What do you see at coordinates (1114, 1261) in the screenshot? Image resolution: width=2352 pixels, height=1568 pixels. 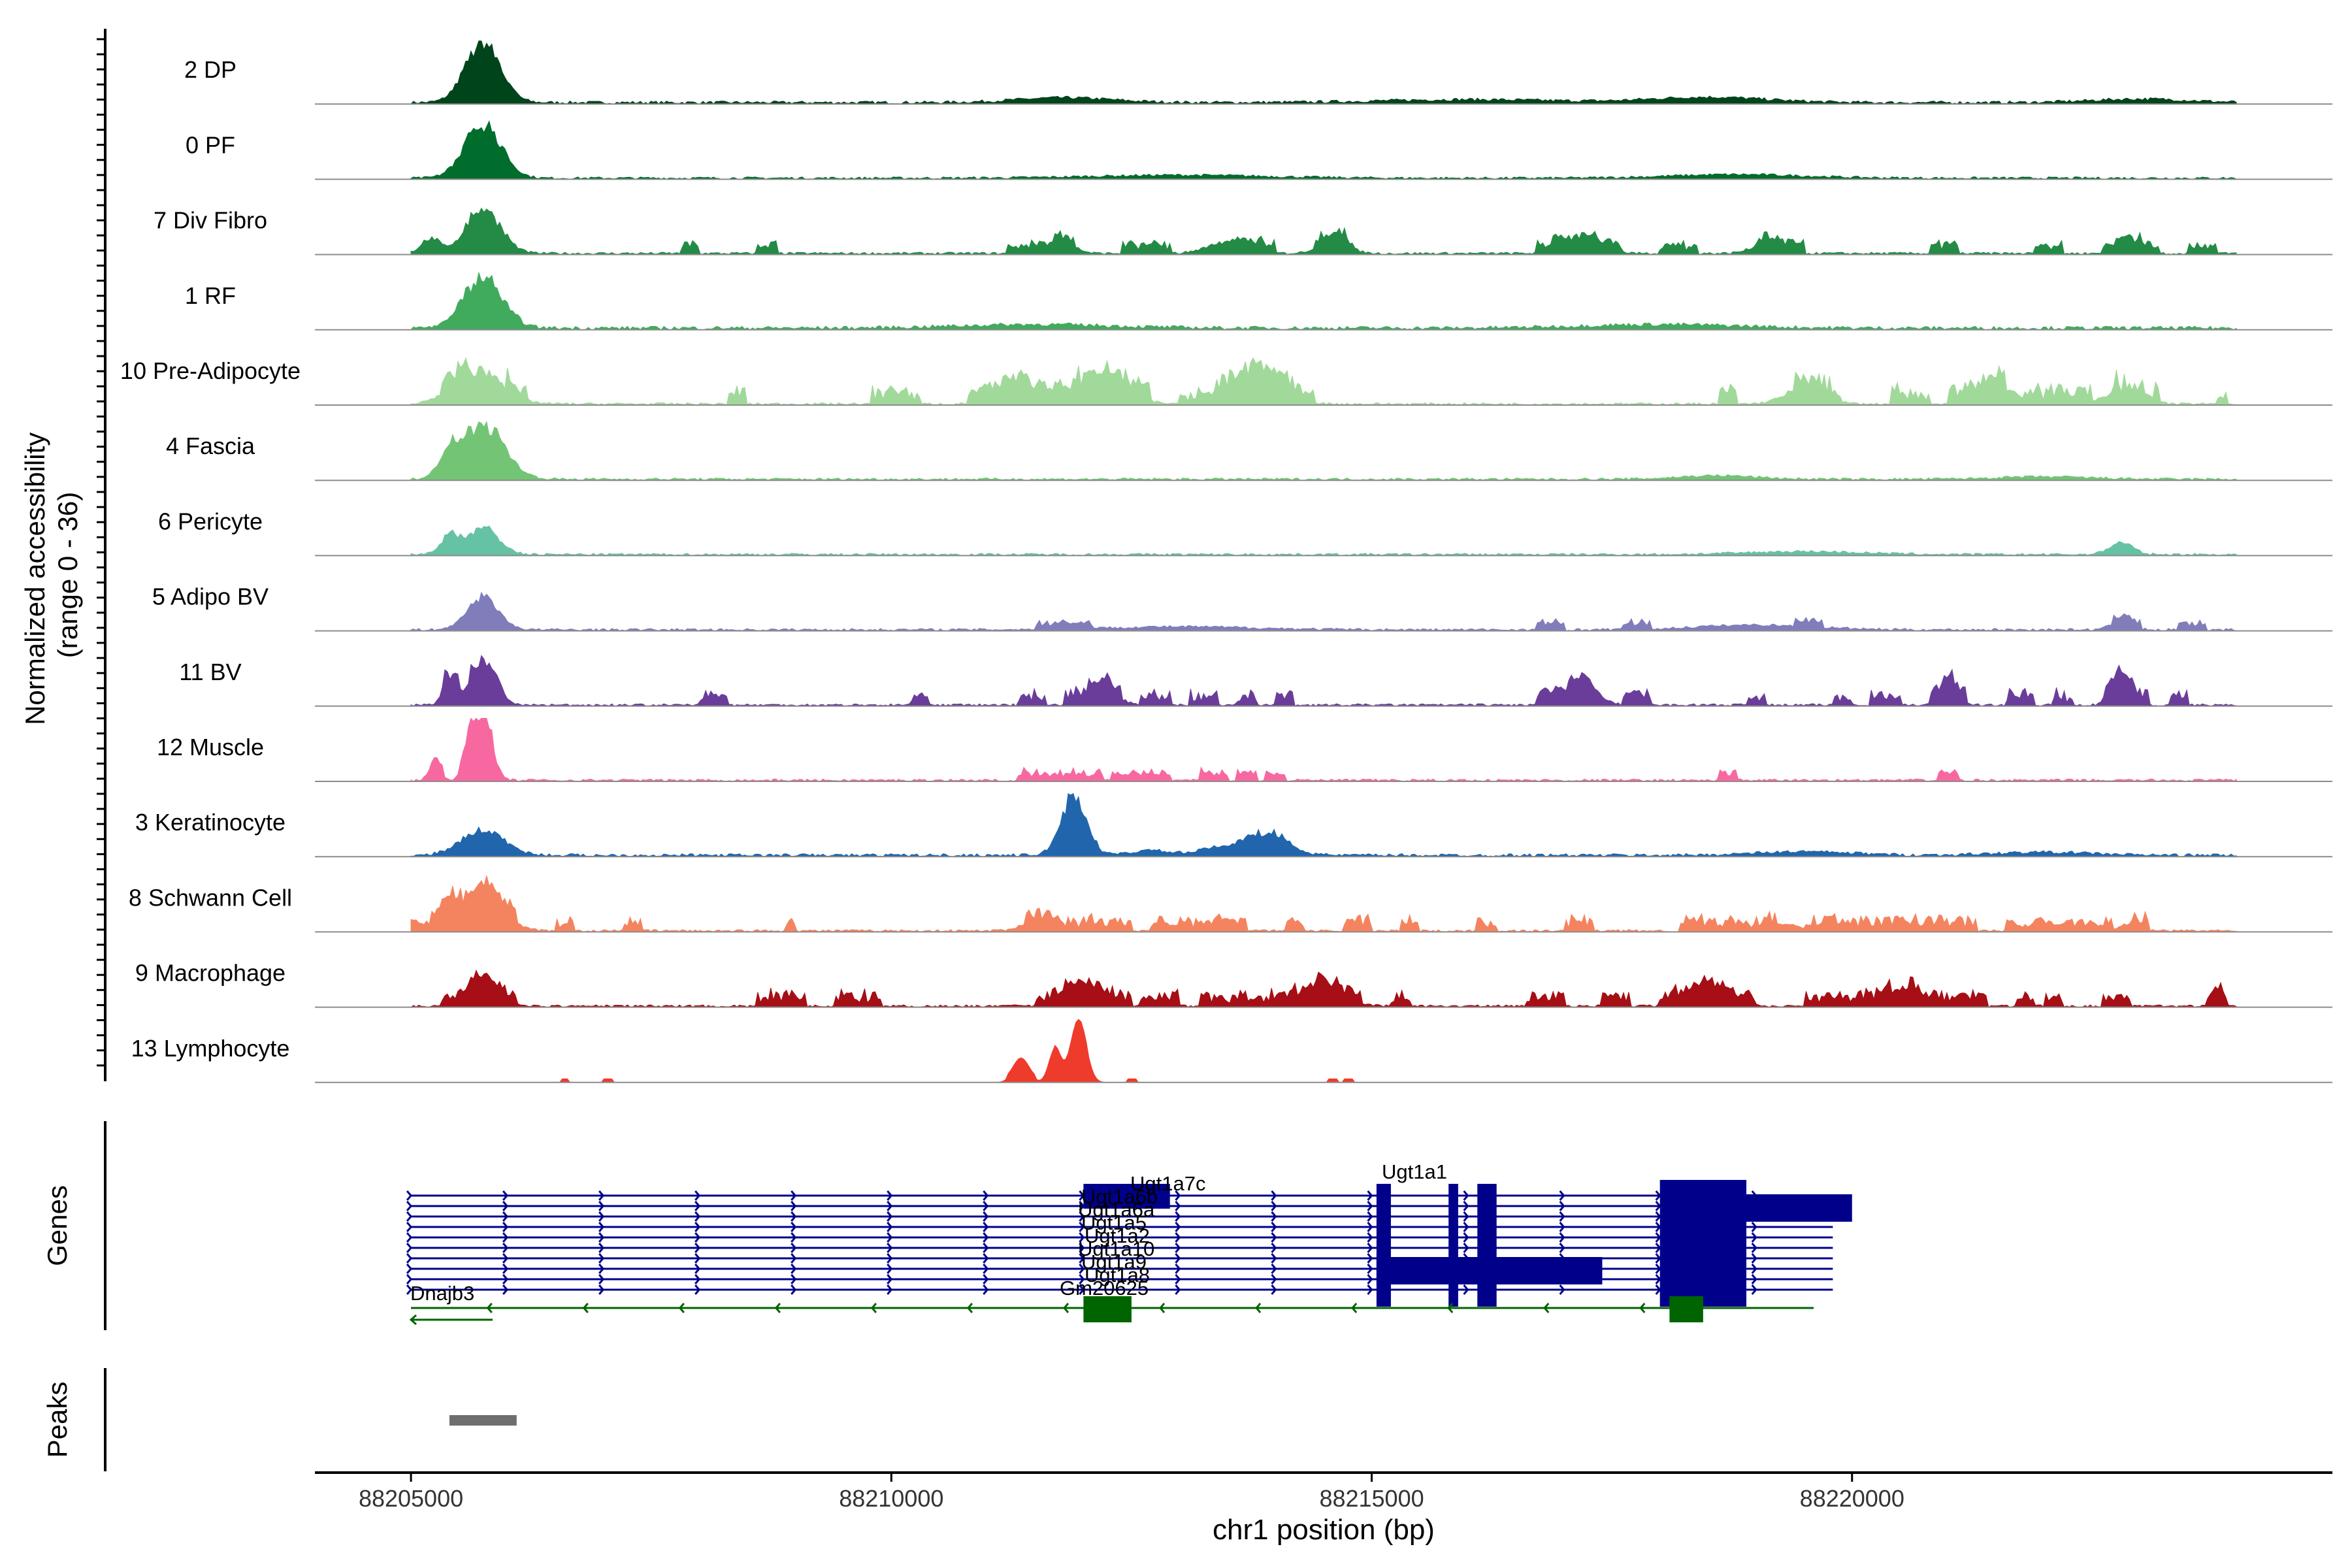 I see `gene-label-ugt1a9: Ugt1a9` at bounding box center [1114, 1261].